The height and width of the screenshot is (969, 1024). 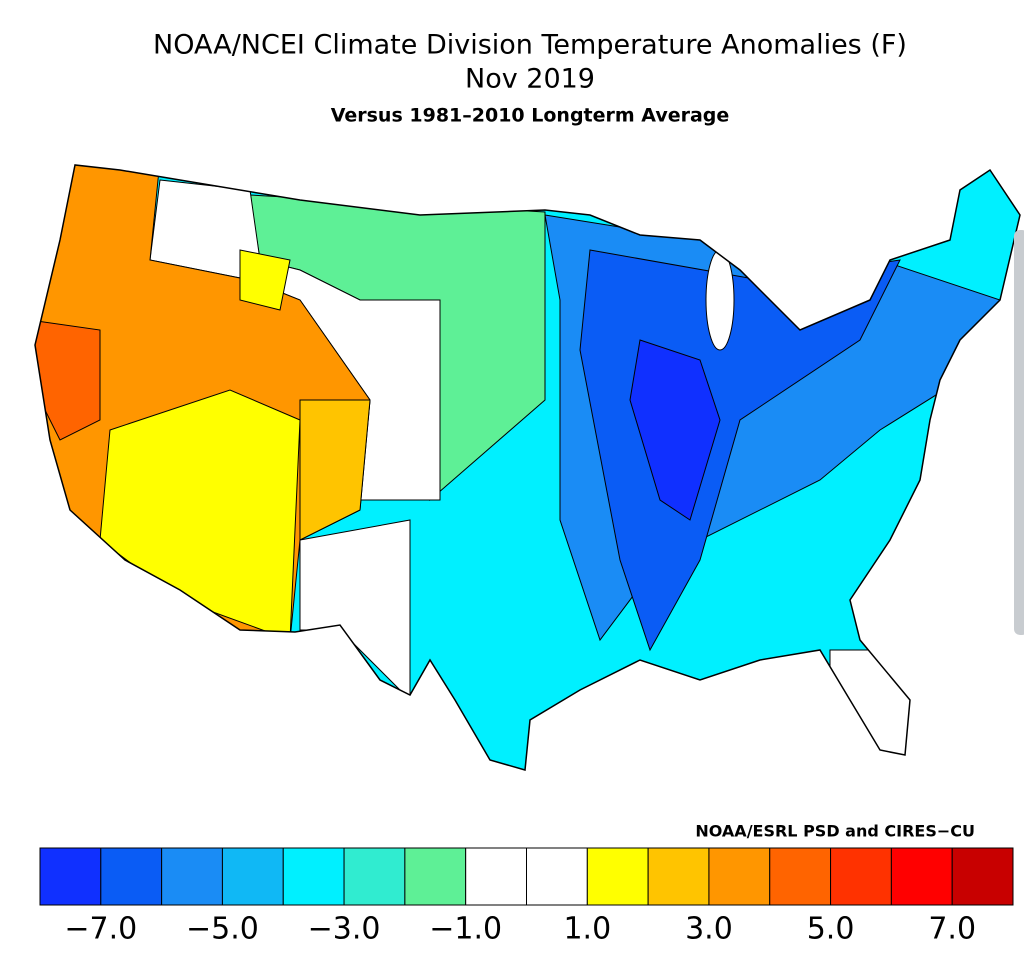 What do you see at coordinates (831, 929) in the screenshot?
I see `colorbar-tick-label: 5.0` at bounding box center [831, 929].